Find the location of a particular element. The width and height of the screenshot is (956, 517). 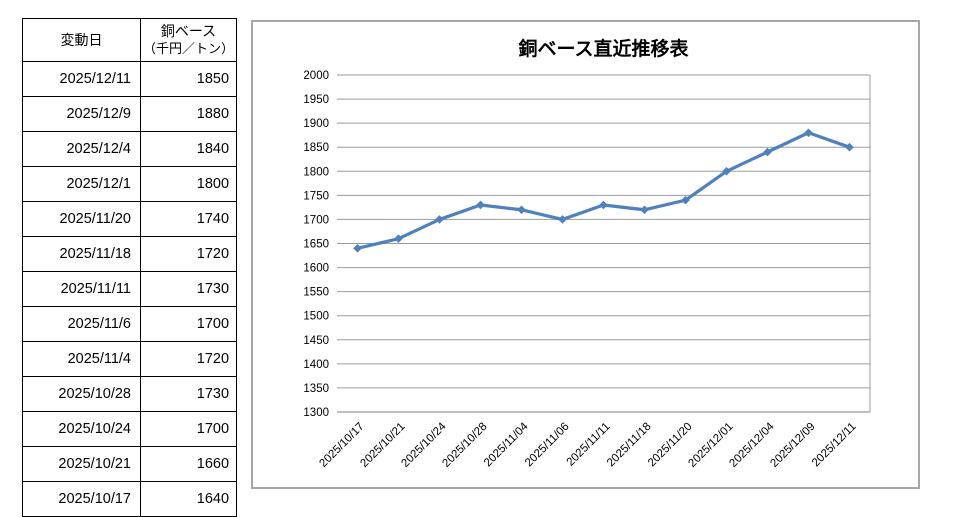

table-row: 2025/12/1 1800 is located at coordinates (130, 184).